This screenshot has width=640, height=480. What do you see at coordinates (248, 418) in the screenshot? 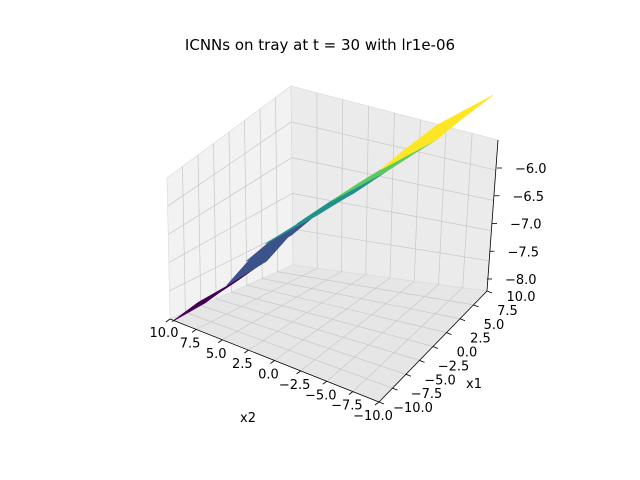
I see `x-axis-label: x2` at bounding box center [248, 418].